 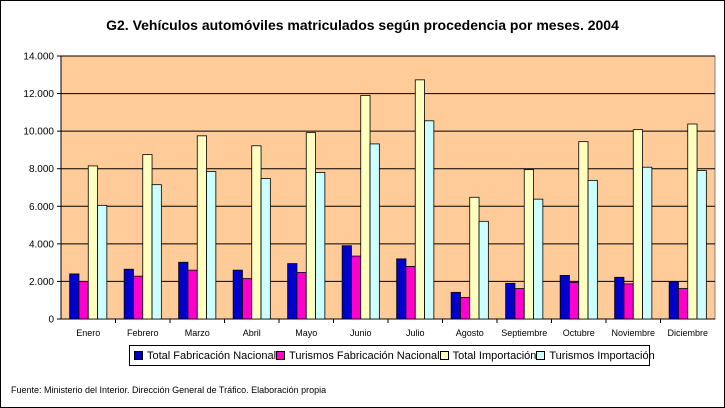 What do you see at coordinates (197, 333) in the screenshot?
I see `x-tick-label: Marzo` at bounding box center [197, 333].